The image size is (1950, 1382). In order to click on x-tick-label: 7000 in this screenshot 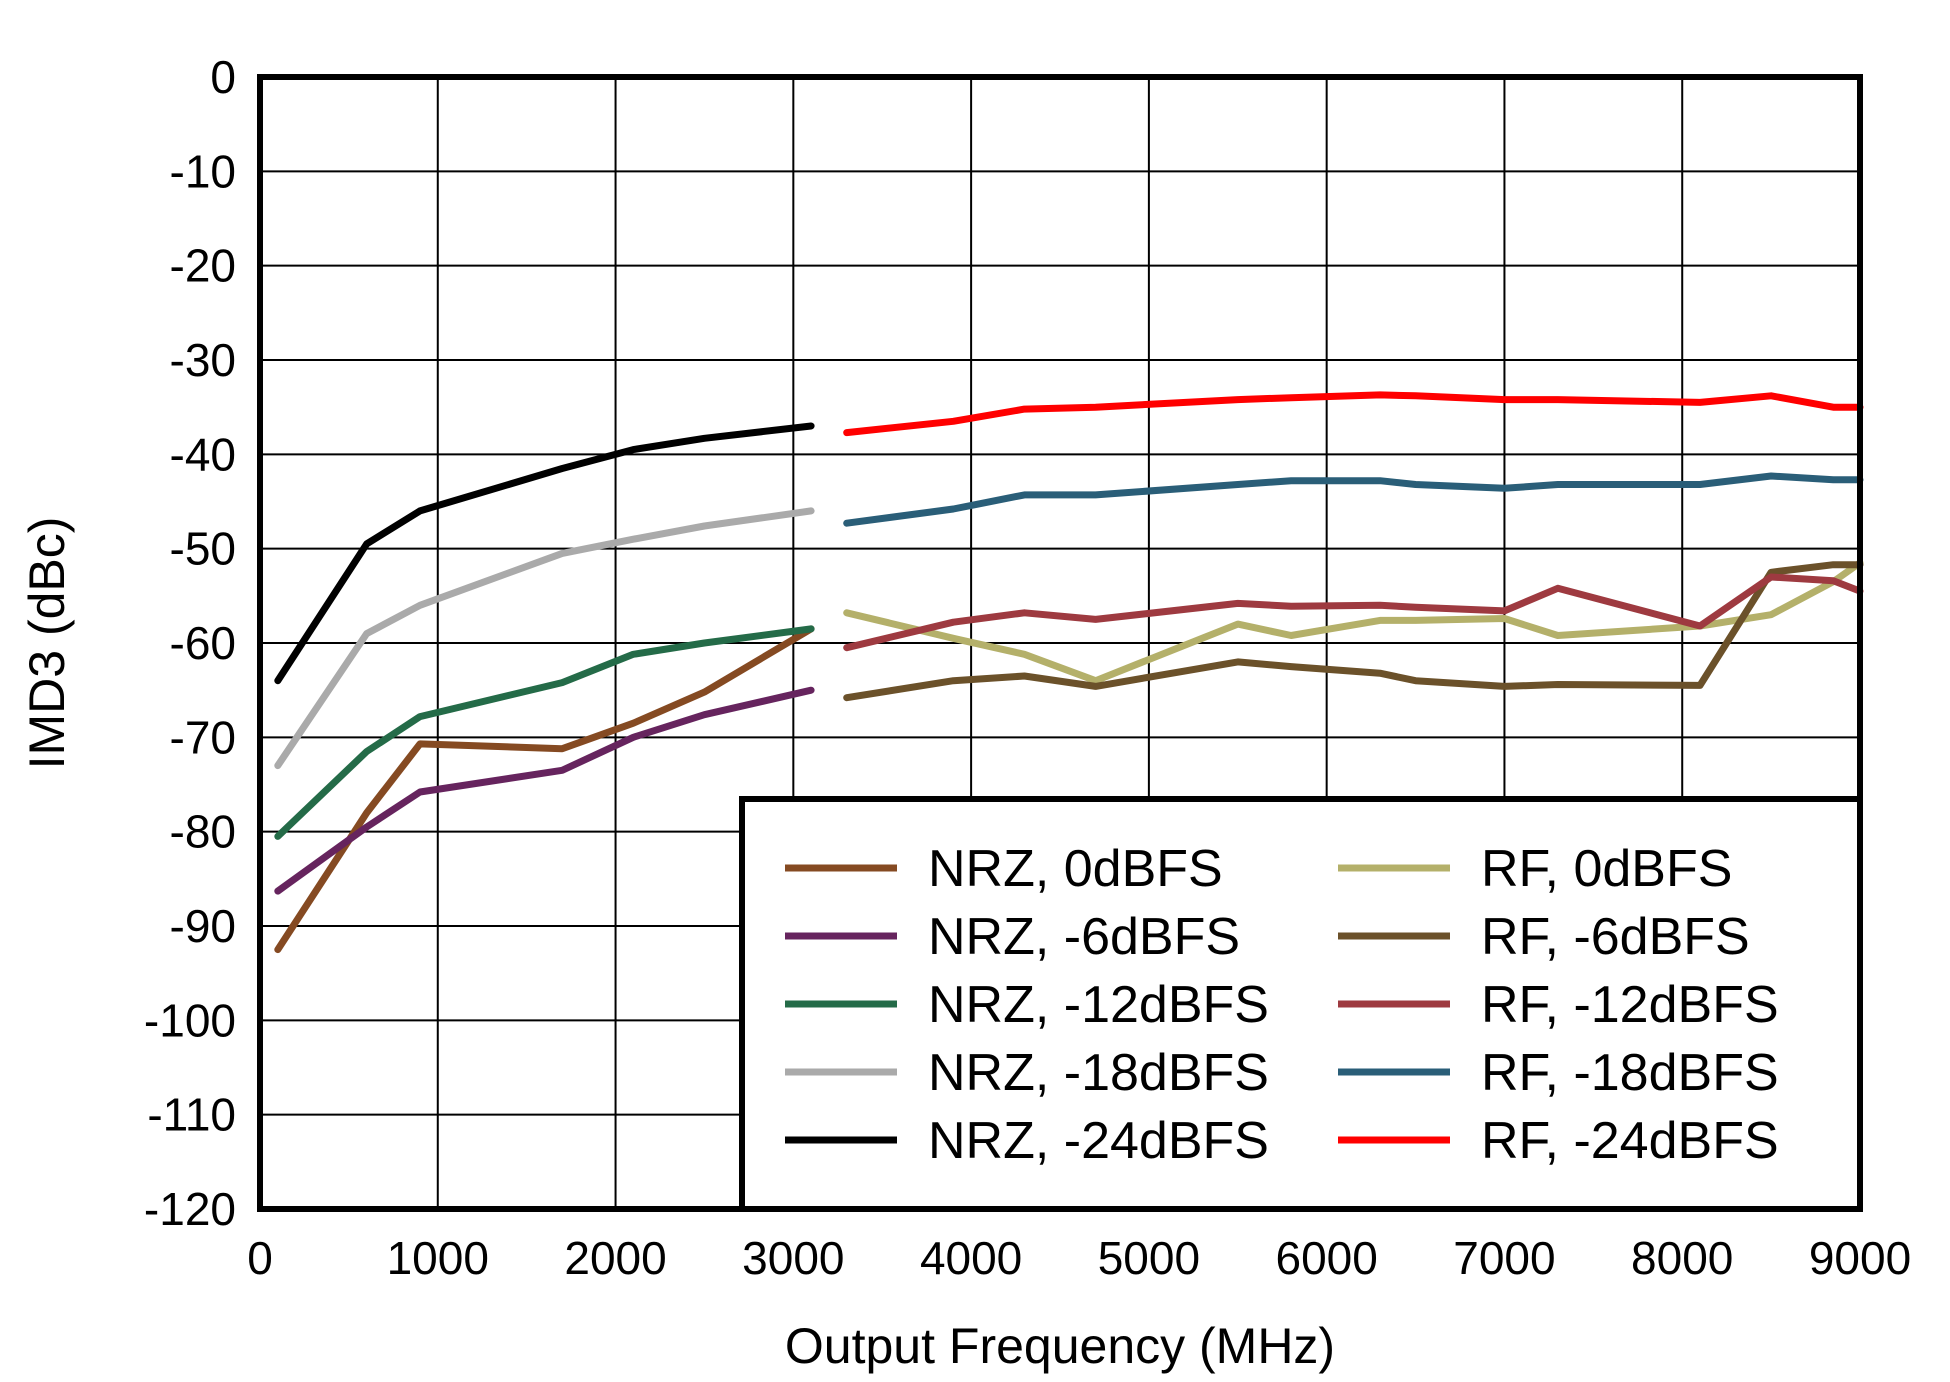, I will do `click(1504, 1258)`.